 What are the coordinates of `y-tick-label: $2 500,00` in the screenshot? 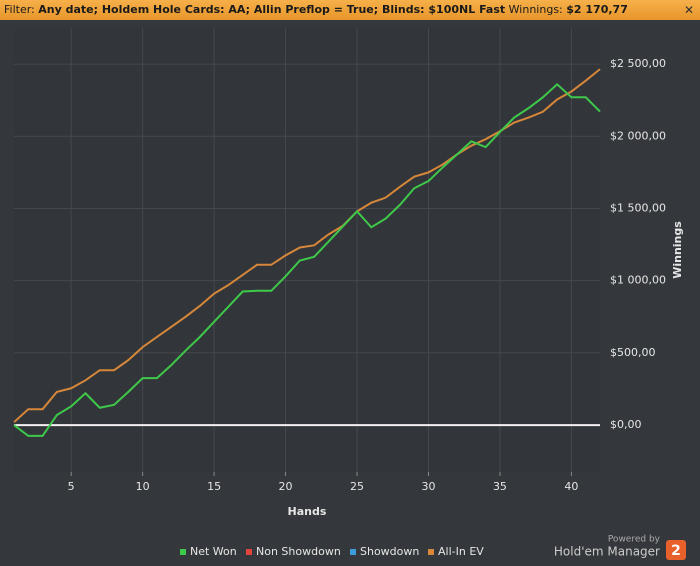 It's located at (638, 63).